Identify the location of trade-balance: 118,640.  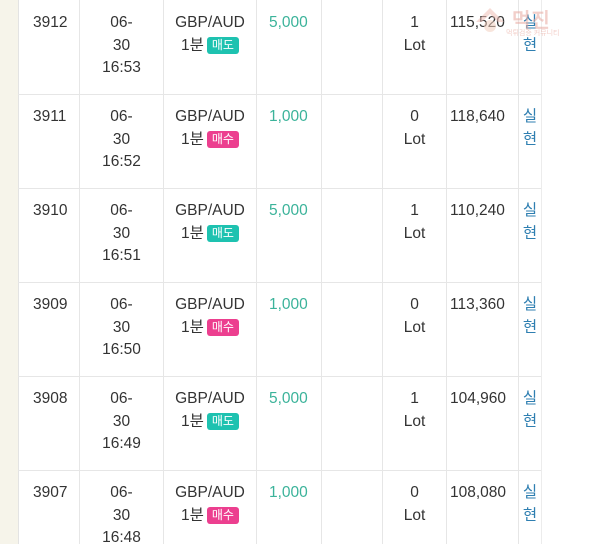
(483, 141).